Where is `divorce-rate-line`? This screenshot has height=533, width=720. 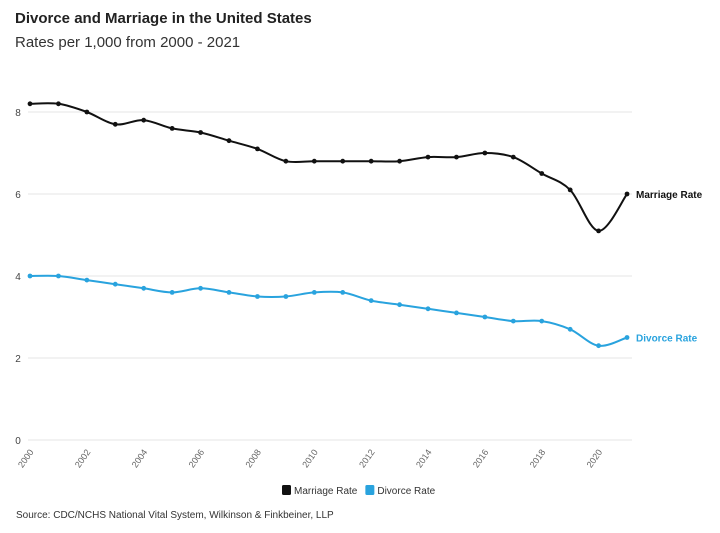 divorce-rate-line is located at coordinates (328, 310).